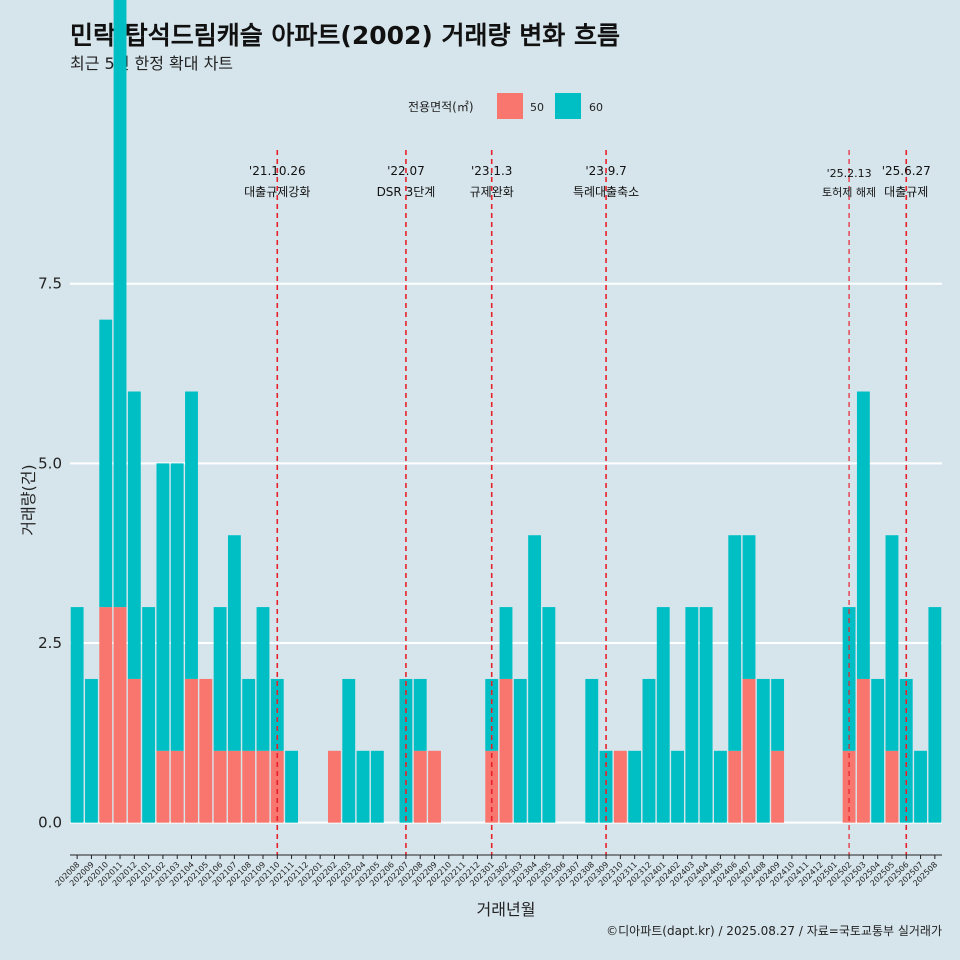  Describe the element at coordinates (50, 463) in the screenshot. I see `y-tick-label: 5.0` at that location.